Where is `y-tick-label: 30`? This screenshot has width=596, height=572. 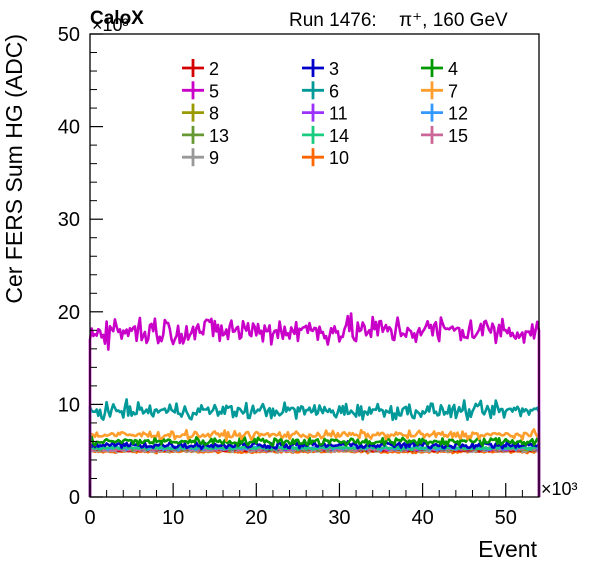 y-tick-label: 30 is located at coordinates (69, 220).